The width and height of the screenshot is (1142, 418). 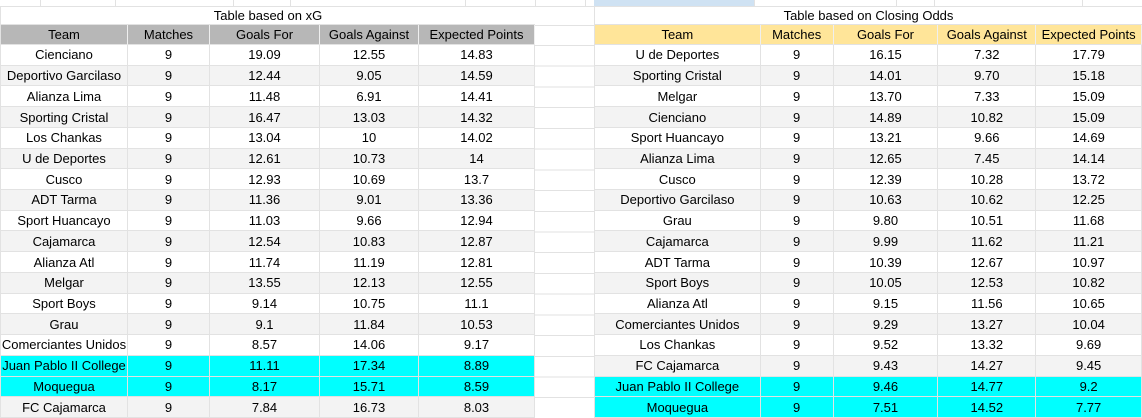 I want to click on cell-expected-points: 8.59, so click(x=477, y=387).